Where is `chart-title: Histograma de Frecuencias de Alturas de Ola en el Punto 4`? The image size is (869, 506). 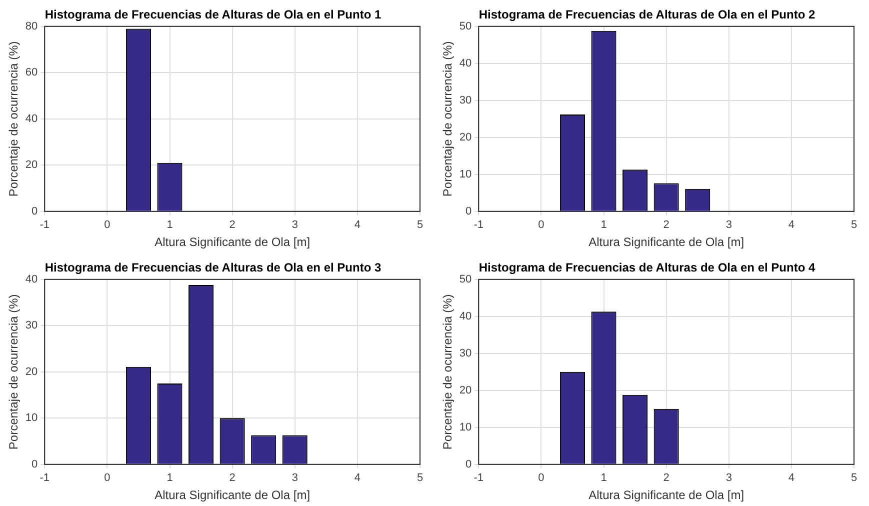
chart-title: Histograma de Frecuencias de Alturas de Ola en el Punto 4 is located at coordinates (647, 267).